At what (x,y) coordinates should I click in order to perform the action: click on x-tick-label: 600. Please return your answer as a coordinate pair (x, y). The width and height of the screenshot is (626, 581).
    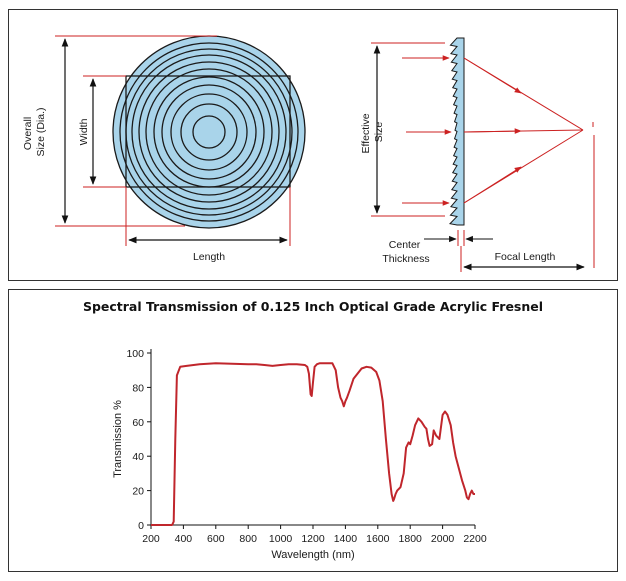
    Looking at the image, I should click on (216, 539).